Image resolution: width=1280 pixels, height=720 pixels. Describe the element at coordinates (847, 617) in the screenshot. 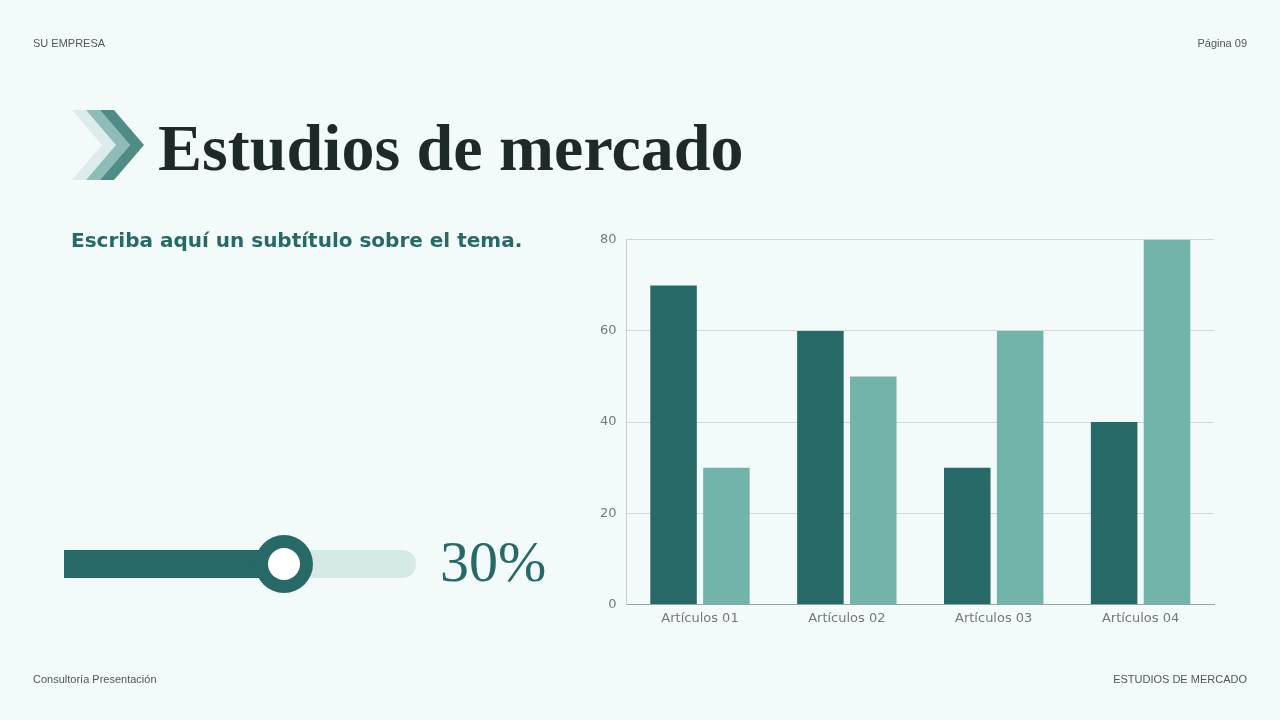

I see `x-tick-label: Artículos 02` at that location.